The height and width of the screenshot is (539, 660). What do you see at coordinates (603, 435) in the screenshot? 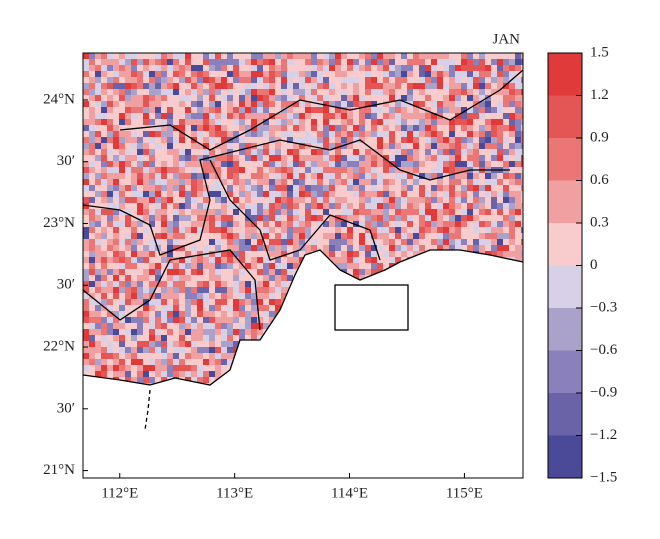
I see `colorbar-tick-label: −1.2` at bounding box center [603, 435].